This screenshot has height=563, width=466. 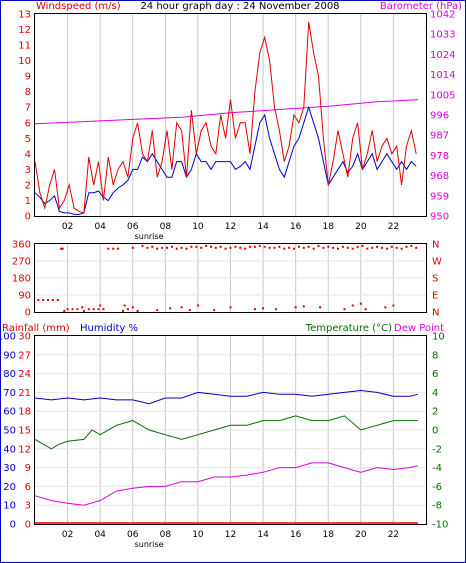 I want to click on wind-panel-hour-label: 08, so click(x=166, y=227).